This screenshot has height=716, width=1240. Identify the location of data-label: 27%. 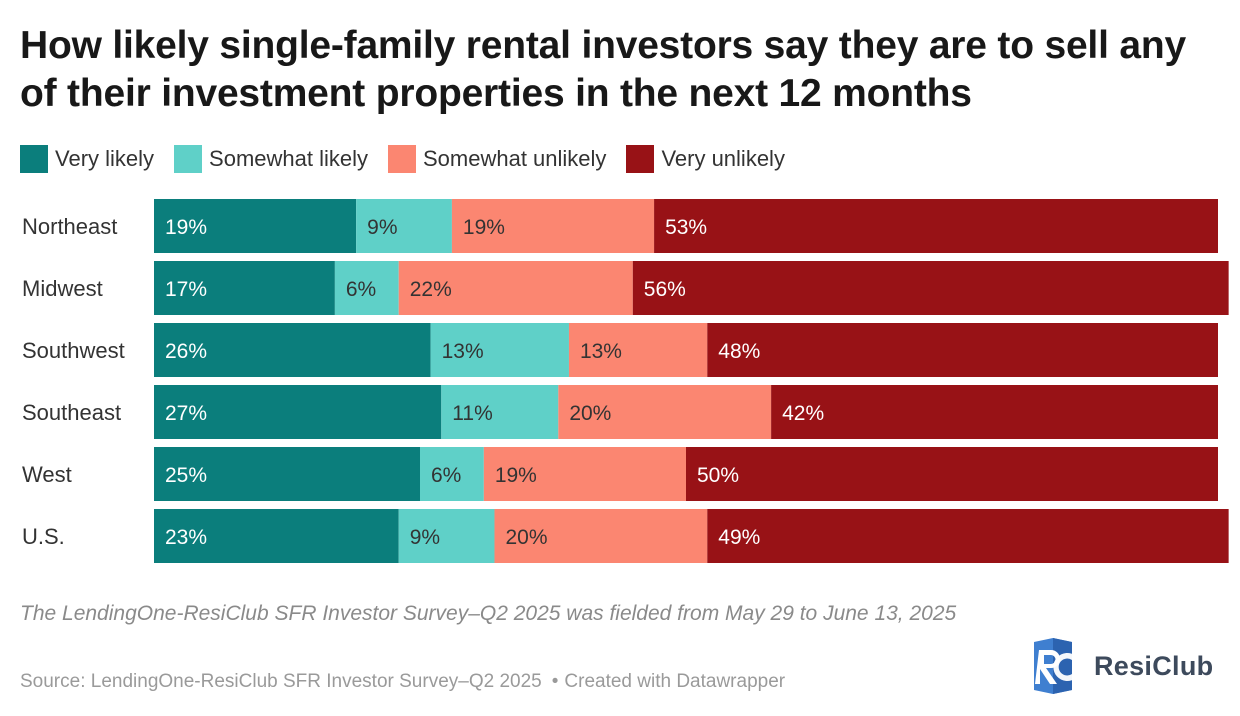
(186, 413).